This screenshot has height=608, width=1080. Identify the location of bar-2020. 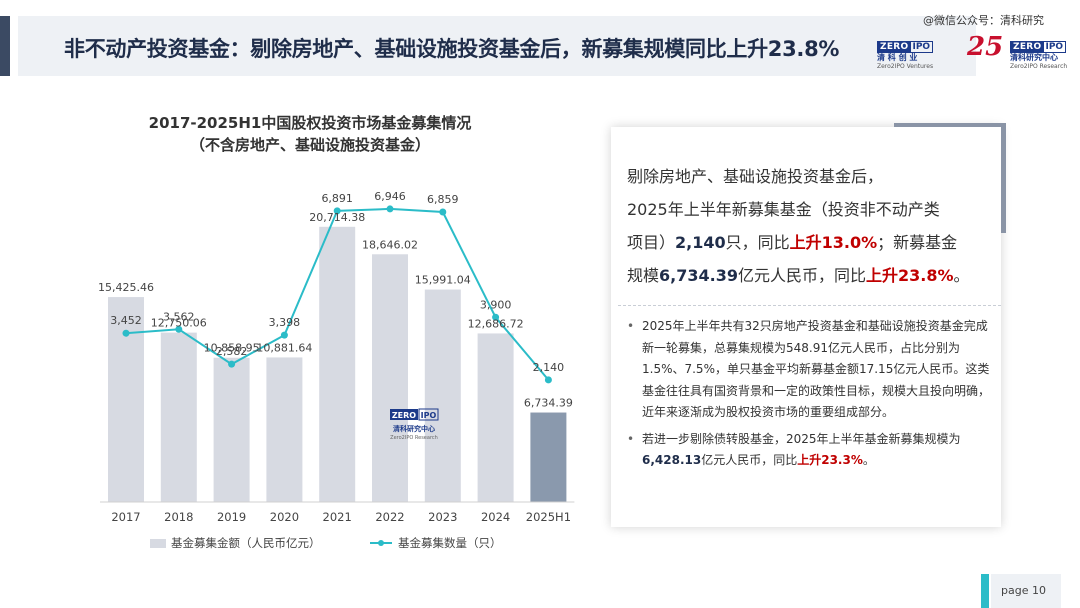
(284, 429).